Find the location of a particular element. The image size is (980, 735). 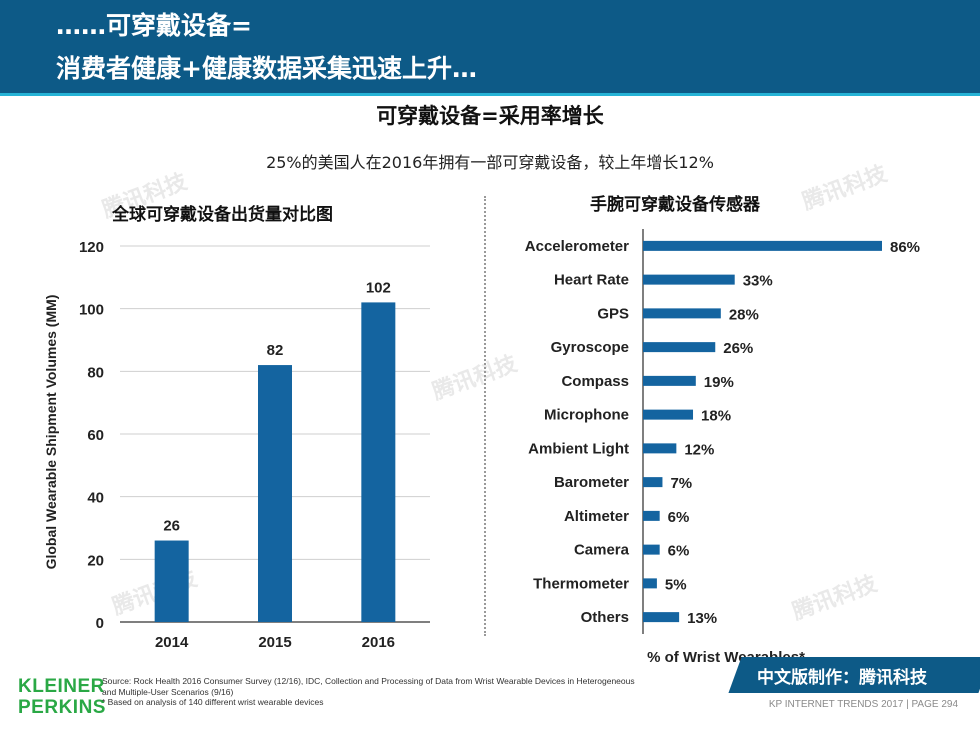

data-label: 18% is located at coordinates (716, 416).